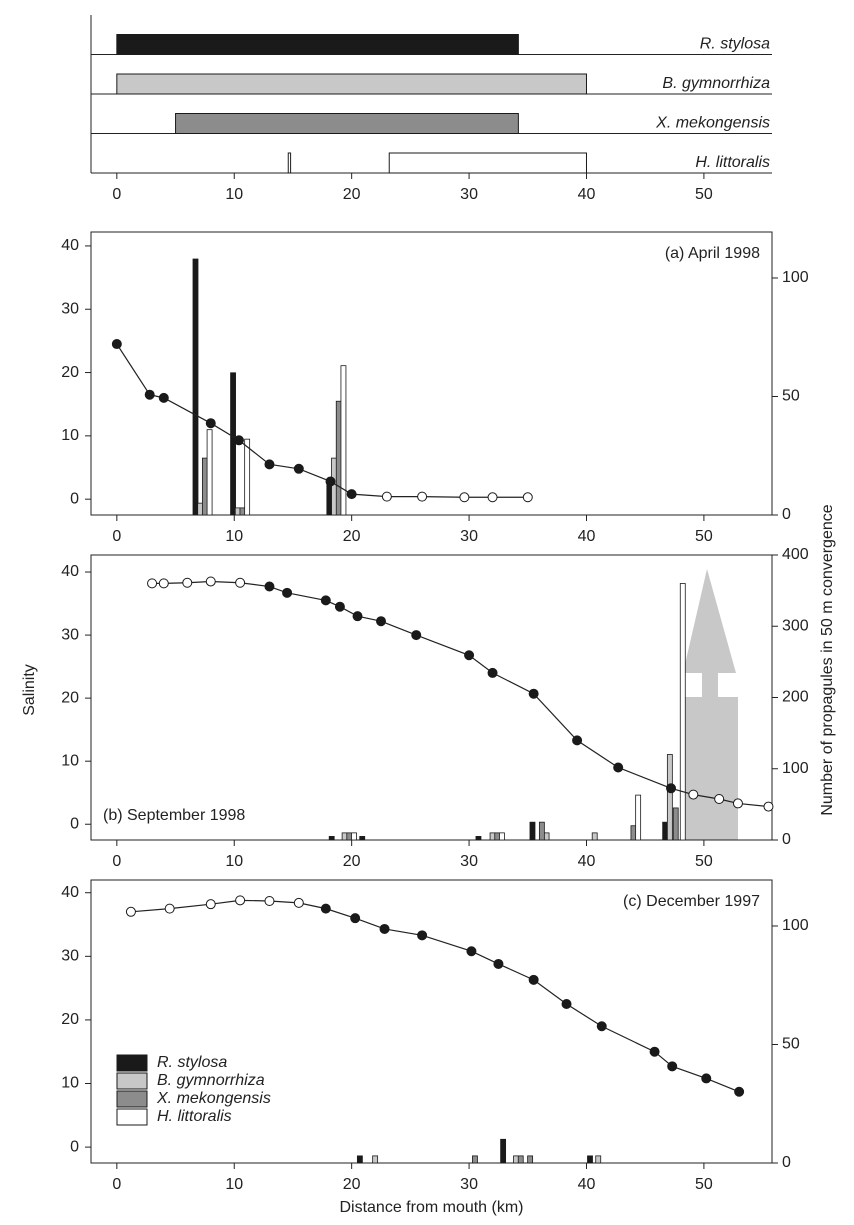  Describe the element at coordinates (194, 1116) in the screenshot. I see `legend-label: H. littoralis` at that location.